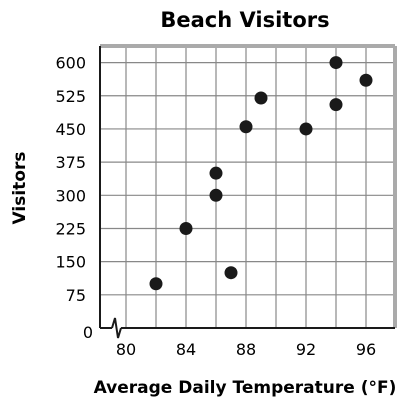 The image size is (419, 407). What do you see at coordinates (70, 162) in the screenshot?
I see `y-tick-label: 375` at bounding box center [70, 162].